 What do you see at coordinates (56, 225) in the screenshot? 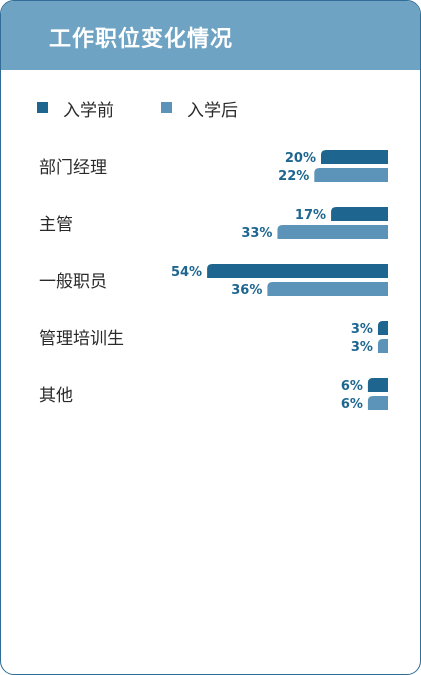
I see `category-label: 主管` at bounding box center [56, 225].